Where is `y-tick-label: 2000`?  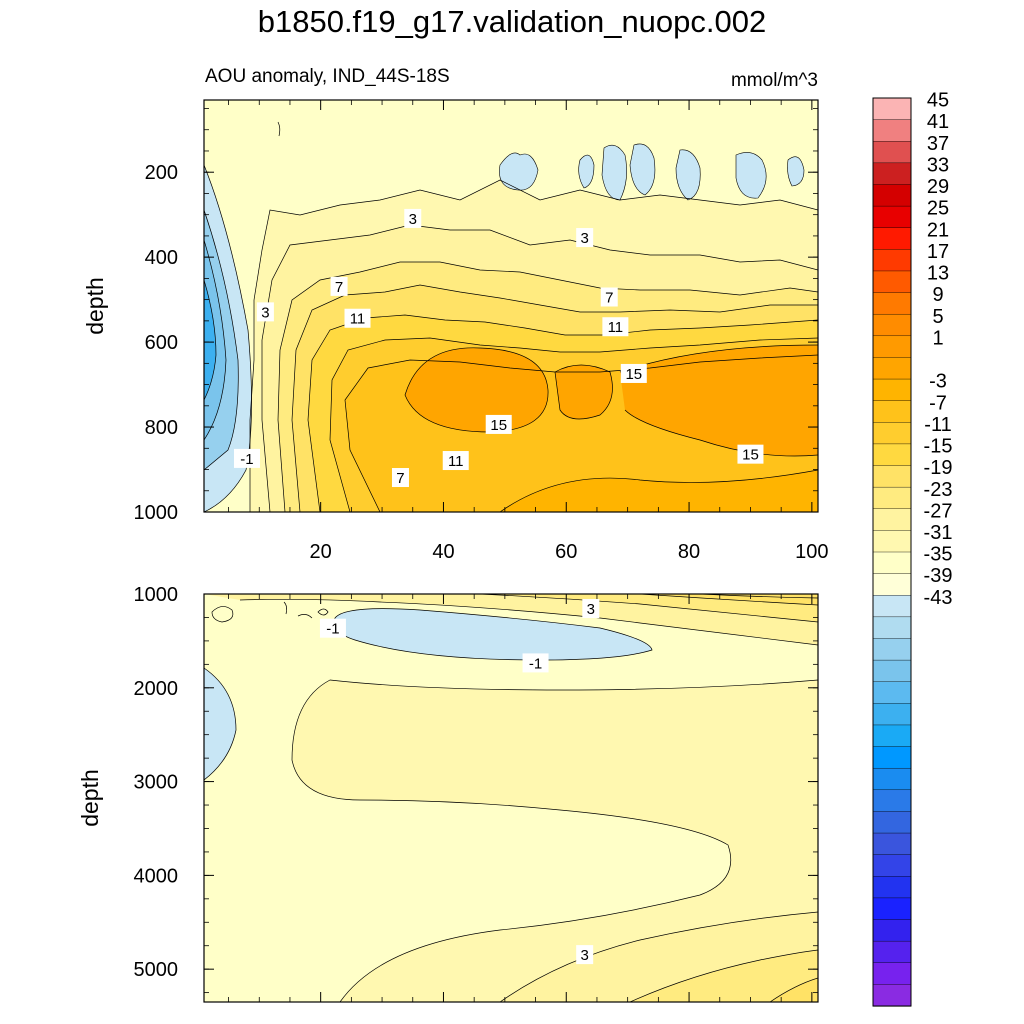
y-tick-label: 2000 is located at coordinates (156, 689).